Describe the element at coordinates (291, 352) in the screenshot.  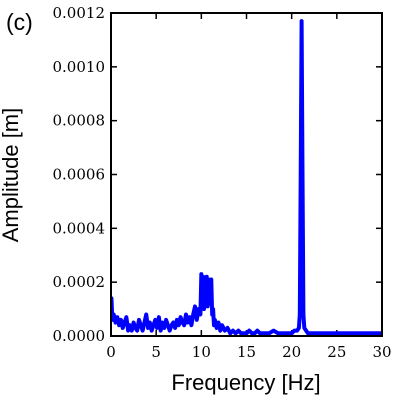
I see `x-tick-label: 20` at that location.